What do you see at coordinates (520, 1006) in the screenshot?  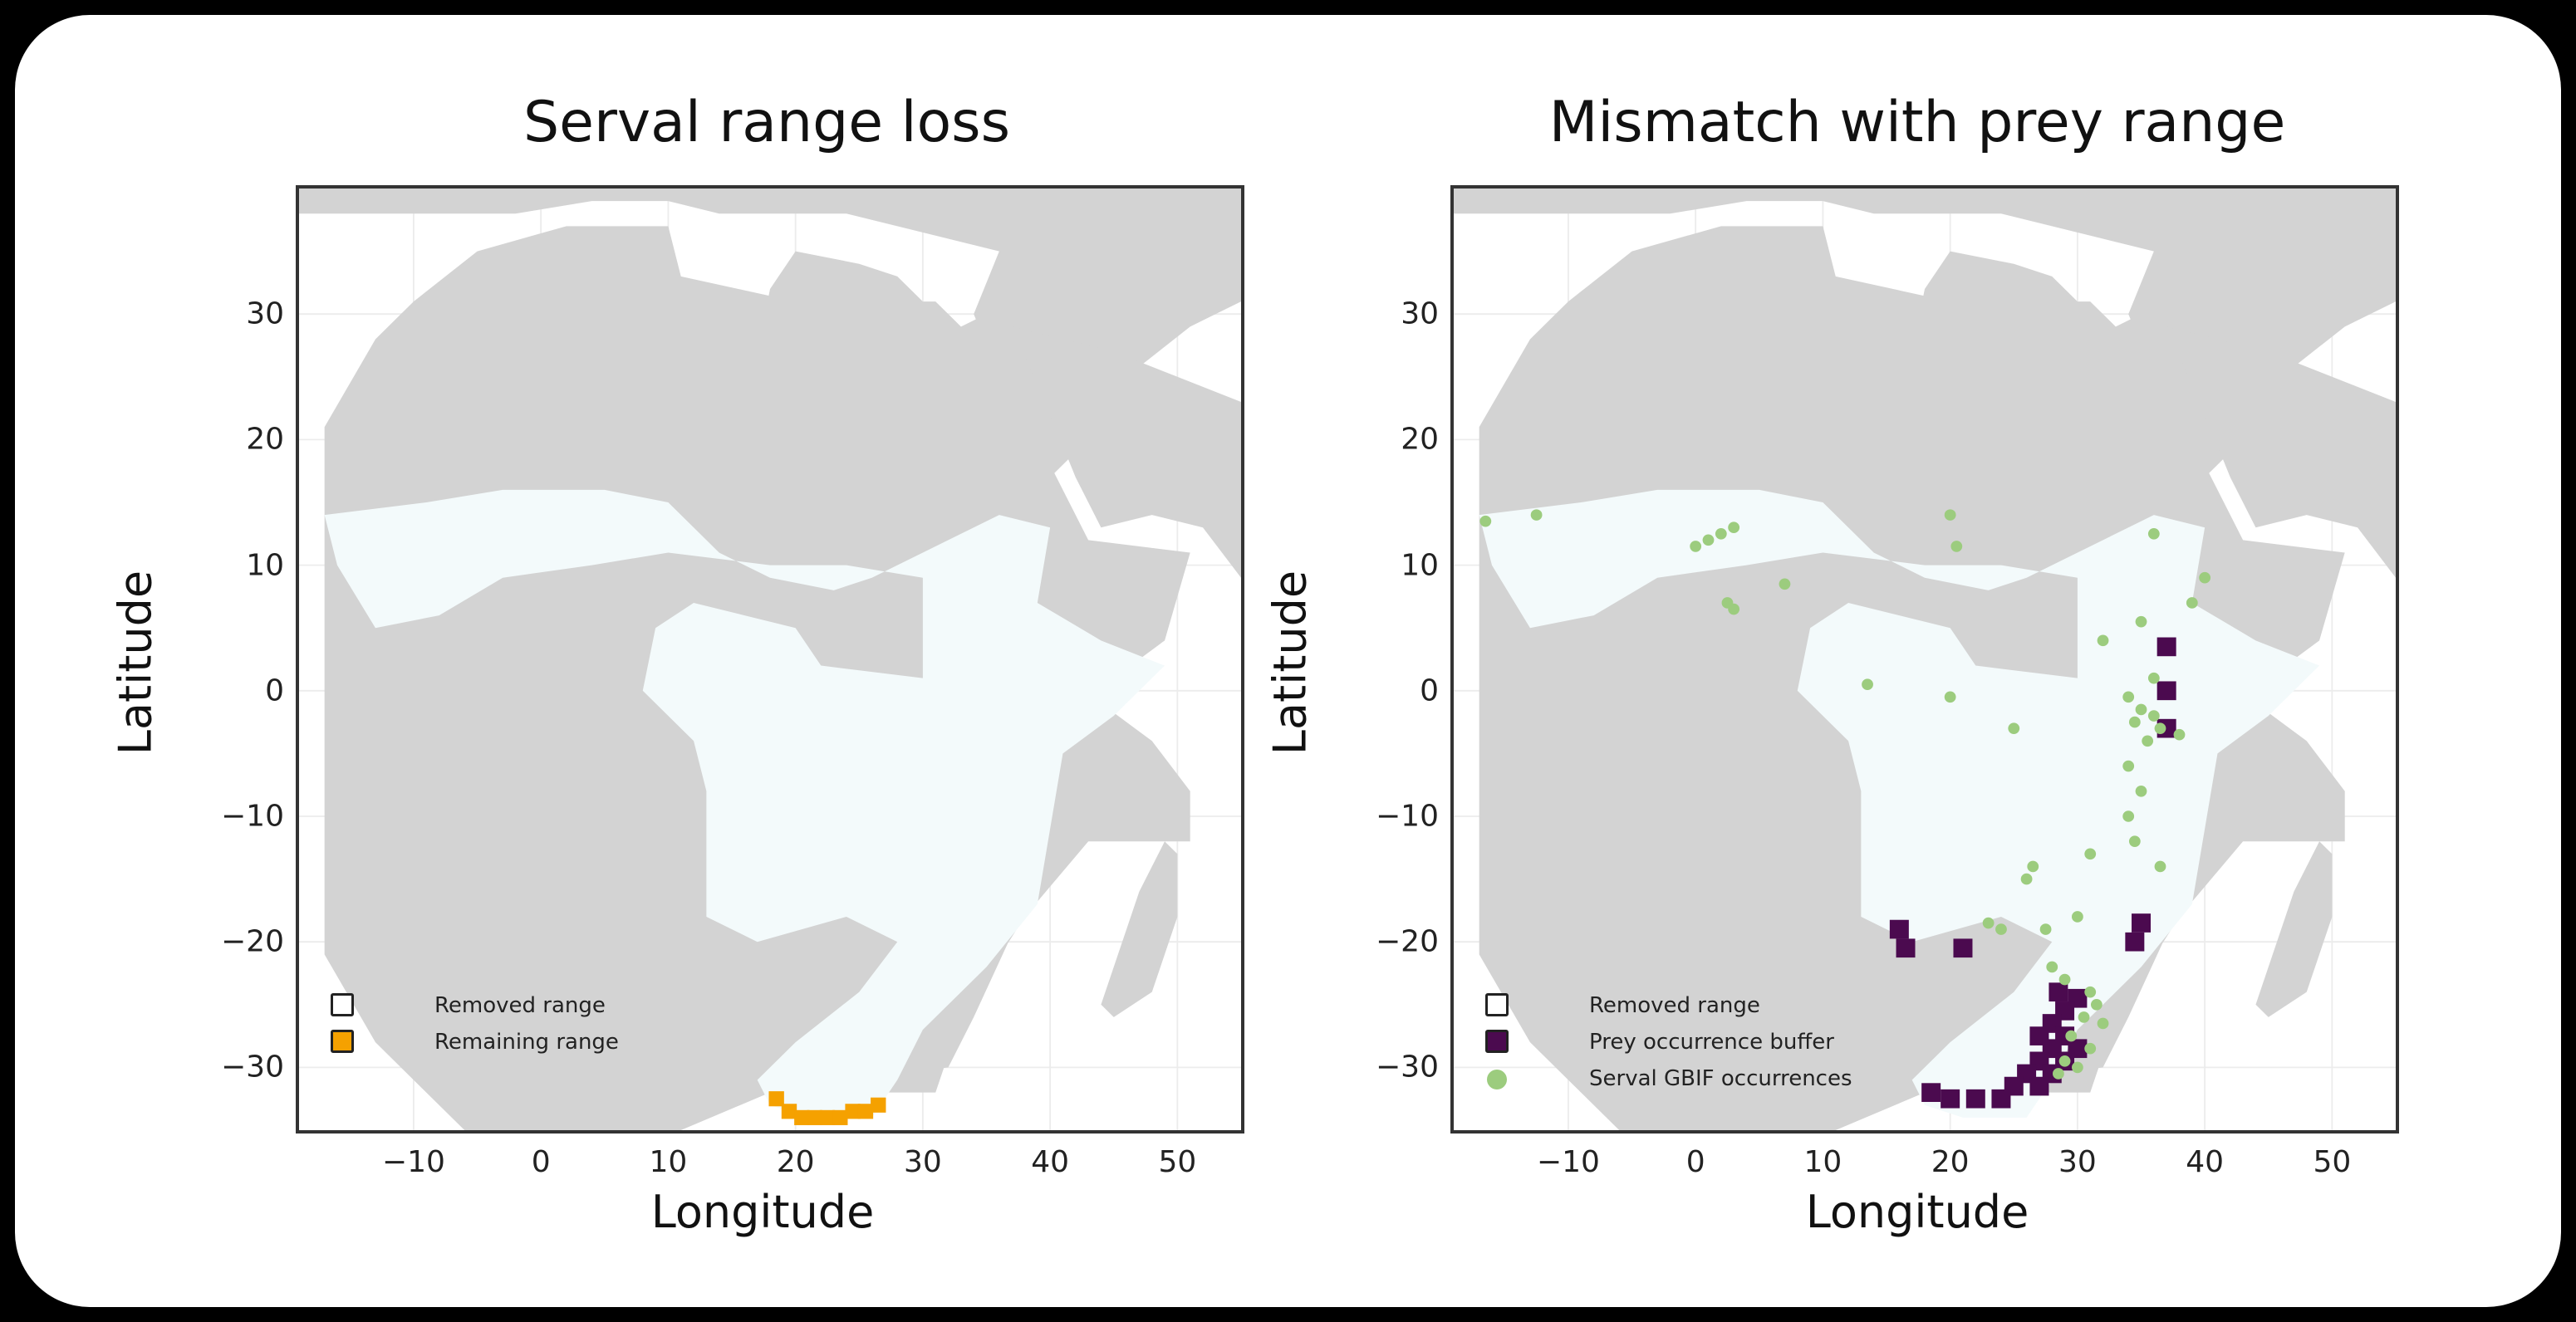 I see `legend-removed-label: Removed range` at bounding box center [520, 1006].